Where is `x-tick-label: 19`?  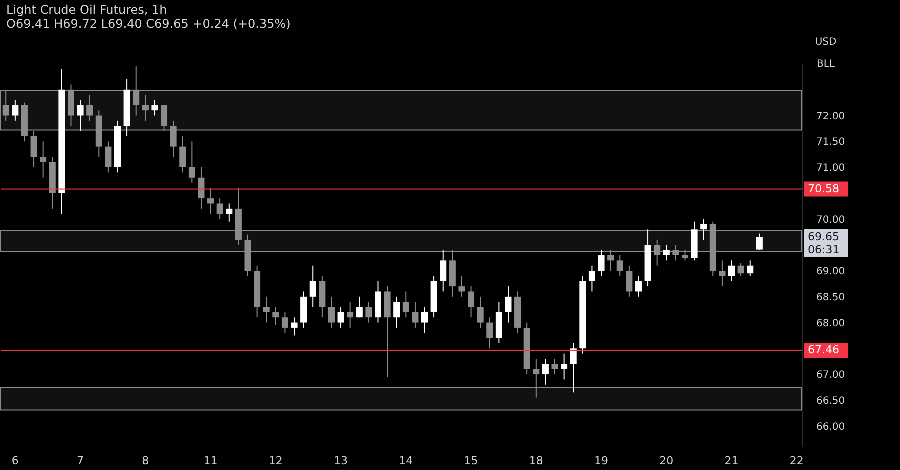
x-tick-label: 19 is located at coordinates (601, 461).